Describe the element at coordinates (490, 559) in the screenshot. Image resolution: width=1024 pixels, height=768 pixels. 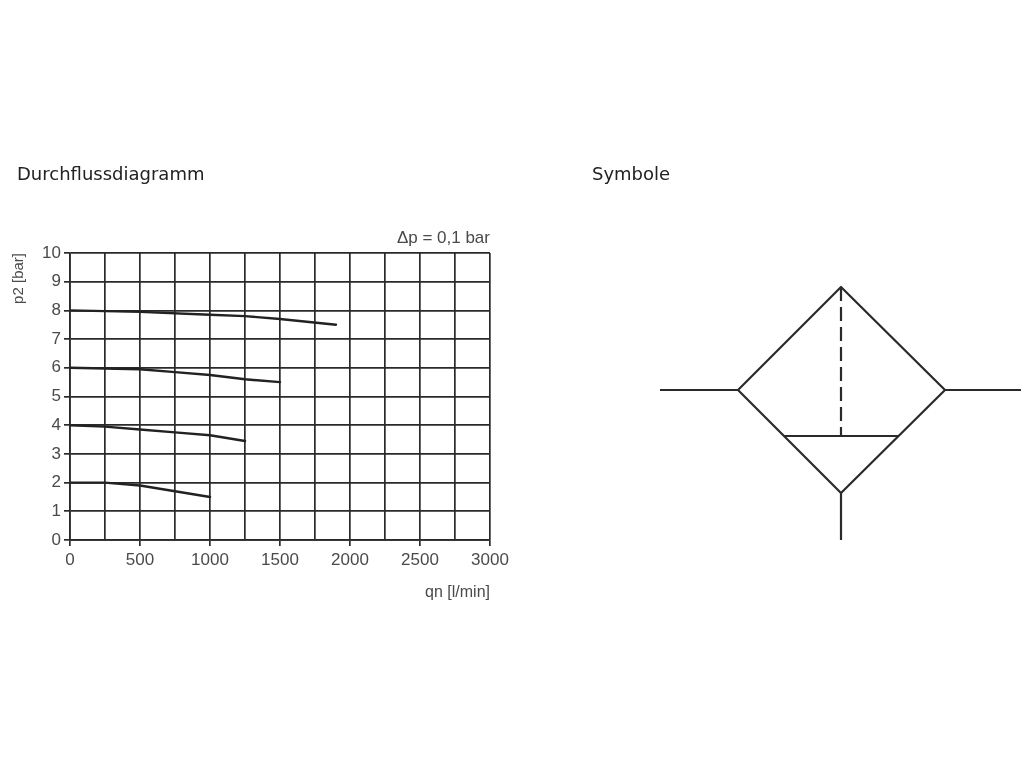
I see `x-tick-label: 3000` at that location.